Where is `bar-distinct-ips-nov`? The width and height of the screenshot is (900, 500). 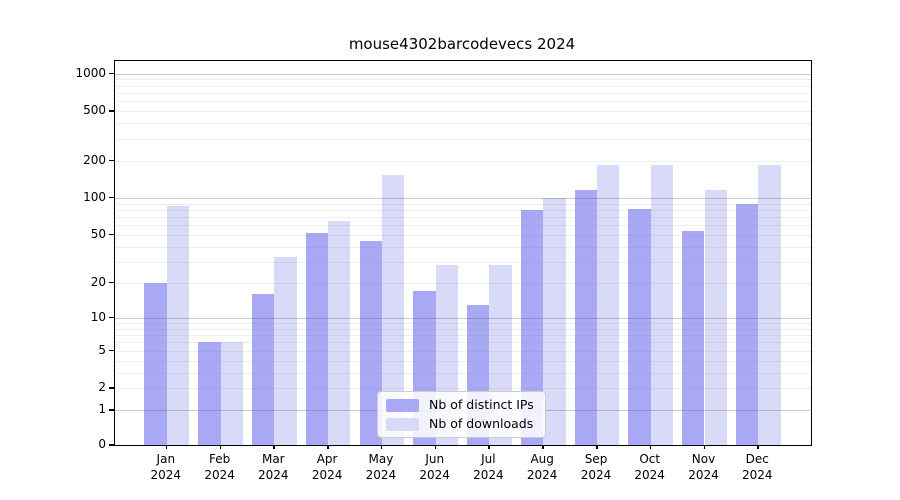 bar-distinct-ips-nov is located at coordinates (693, 337).